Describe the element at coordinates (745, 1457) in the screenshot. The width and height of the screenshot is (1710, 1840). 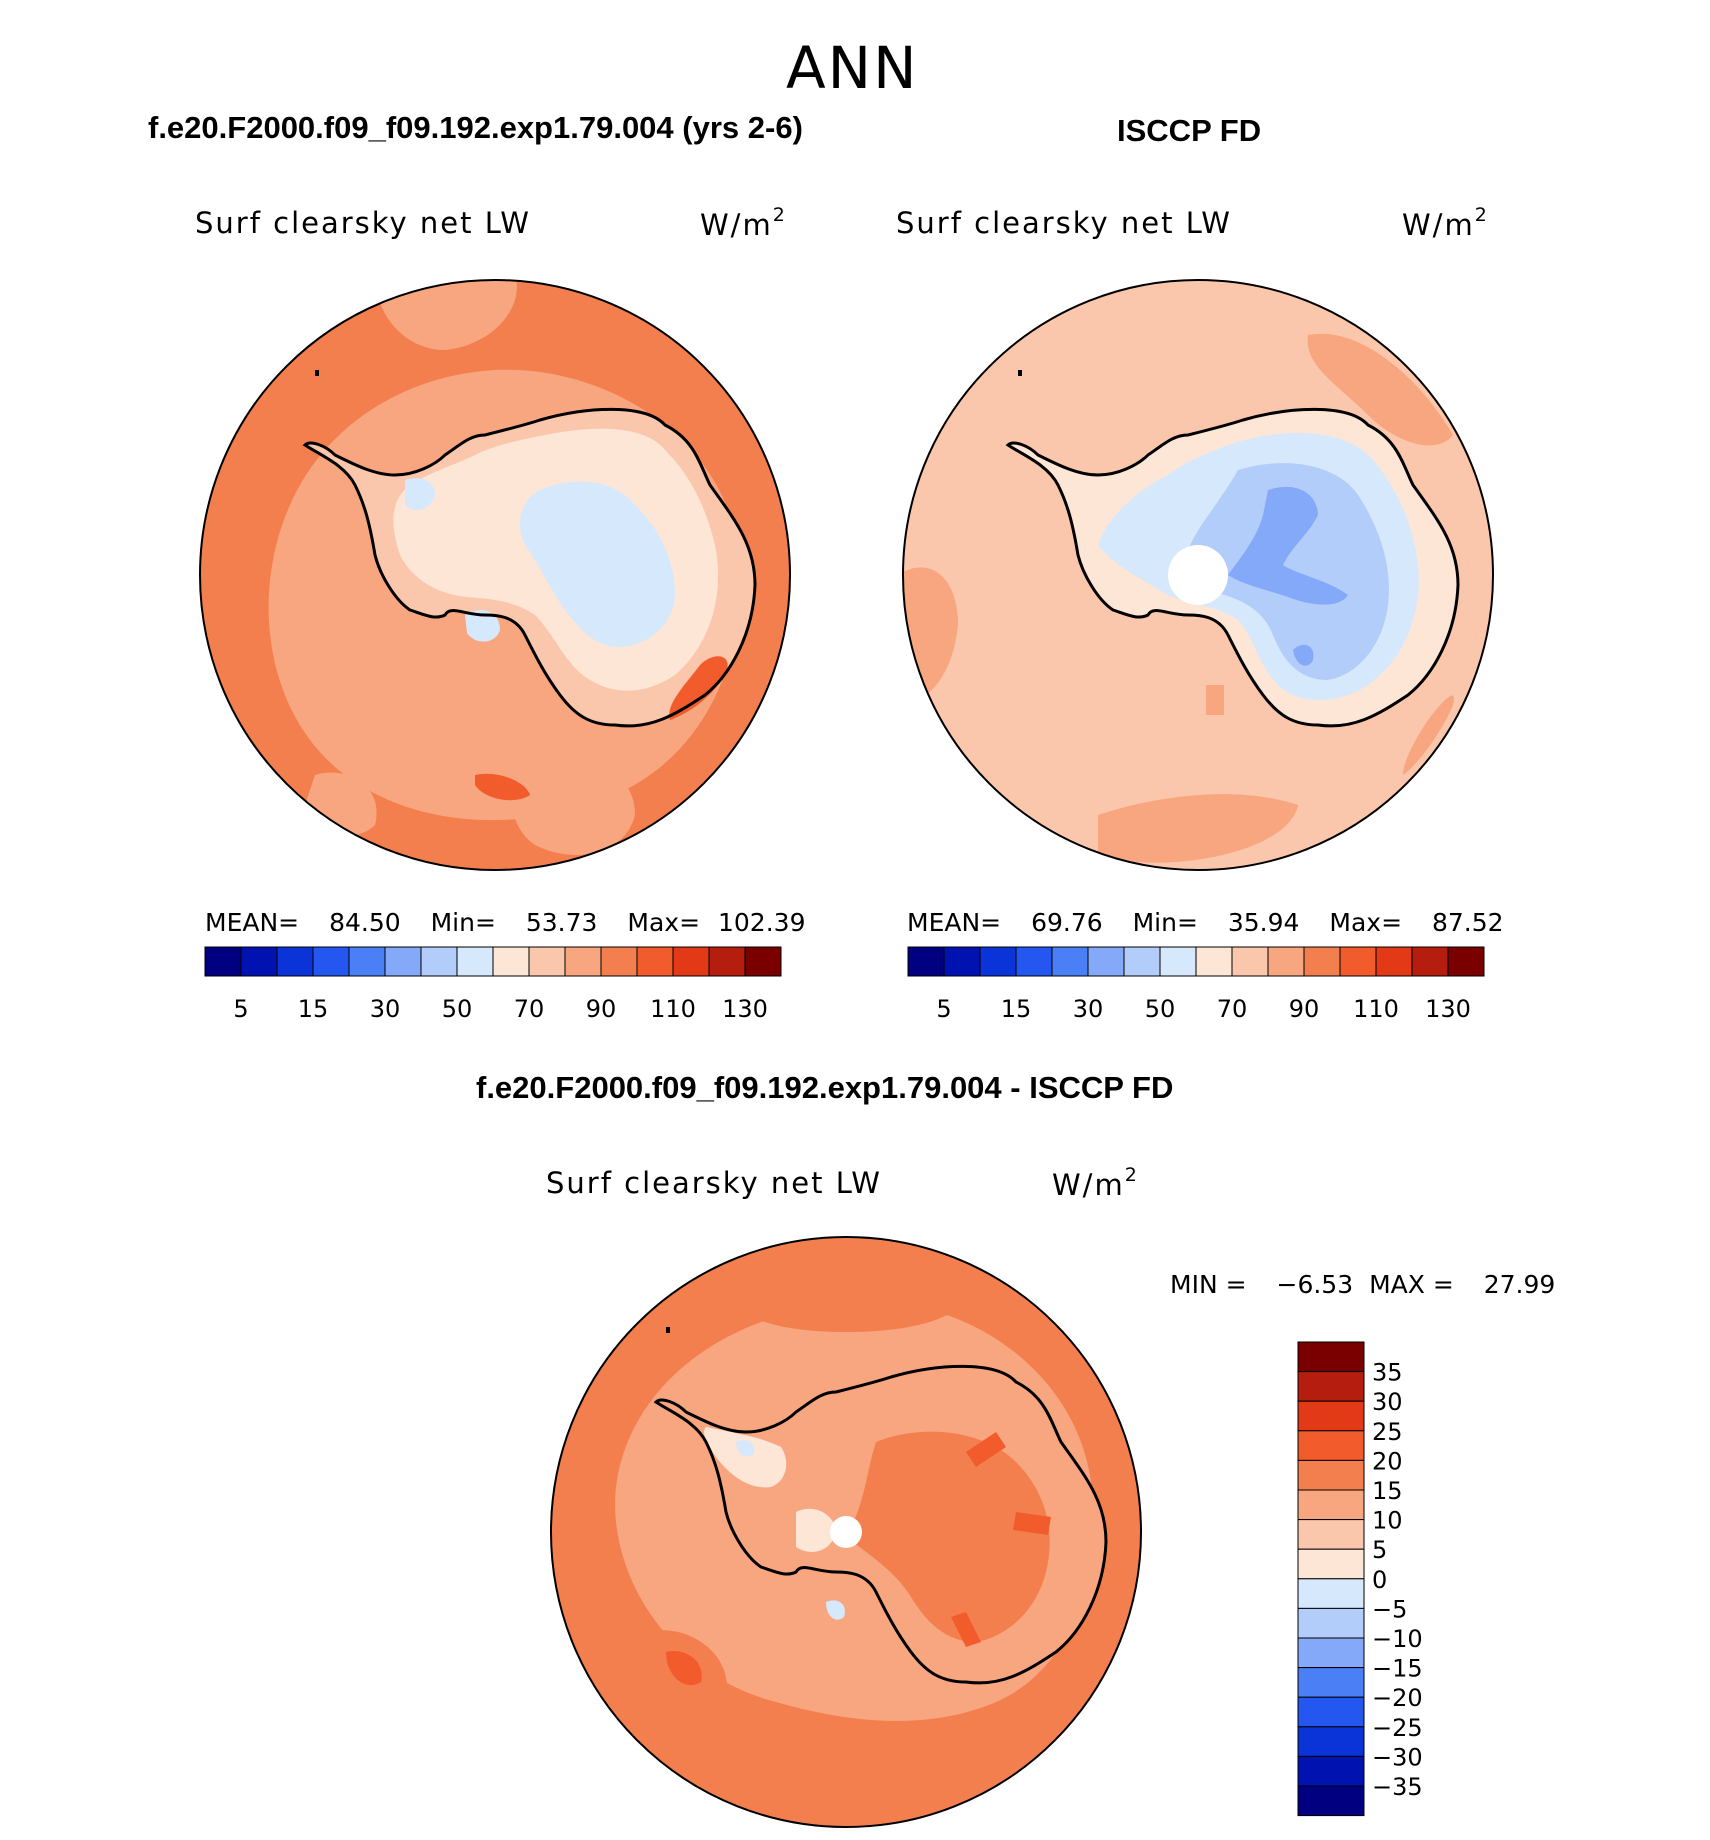
I see `diff-coast-near-zero` at that location.